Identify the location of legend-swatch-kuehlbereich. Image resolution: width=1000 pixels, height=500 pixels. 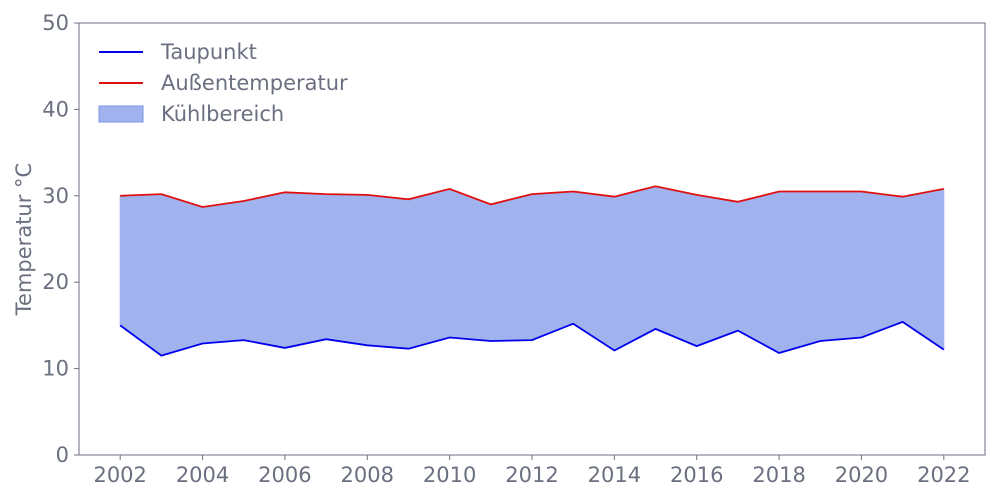
(121, 114).